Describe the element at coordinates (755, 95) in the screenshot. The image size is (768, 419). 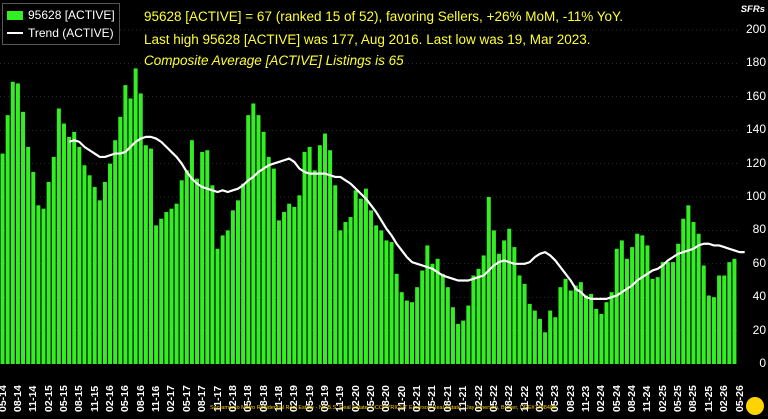
I see `y-tick-label: 160` at that location.